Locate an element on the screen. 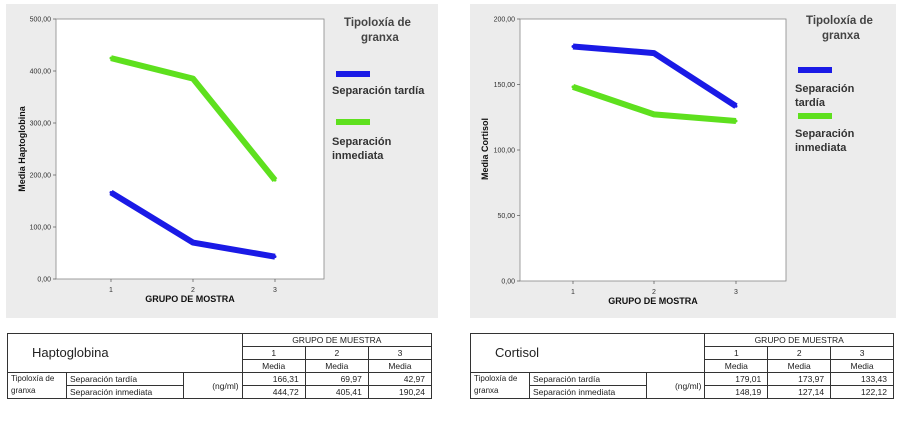 The image size is (900, 422). table-cell: 148,19 is located at coordinates (736, 392).